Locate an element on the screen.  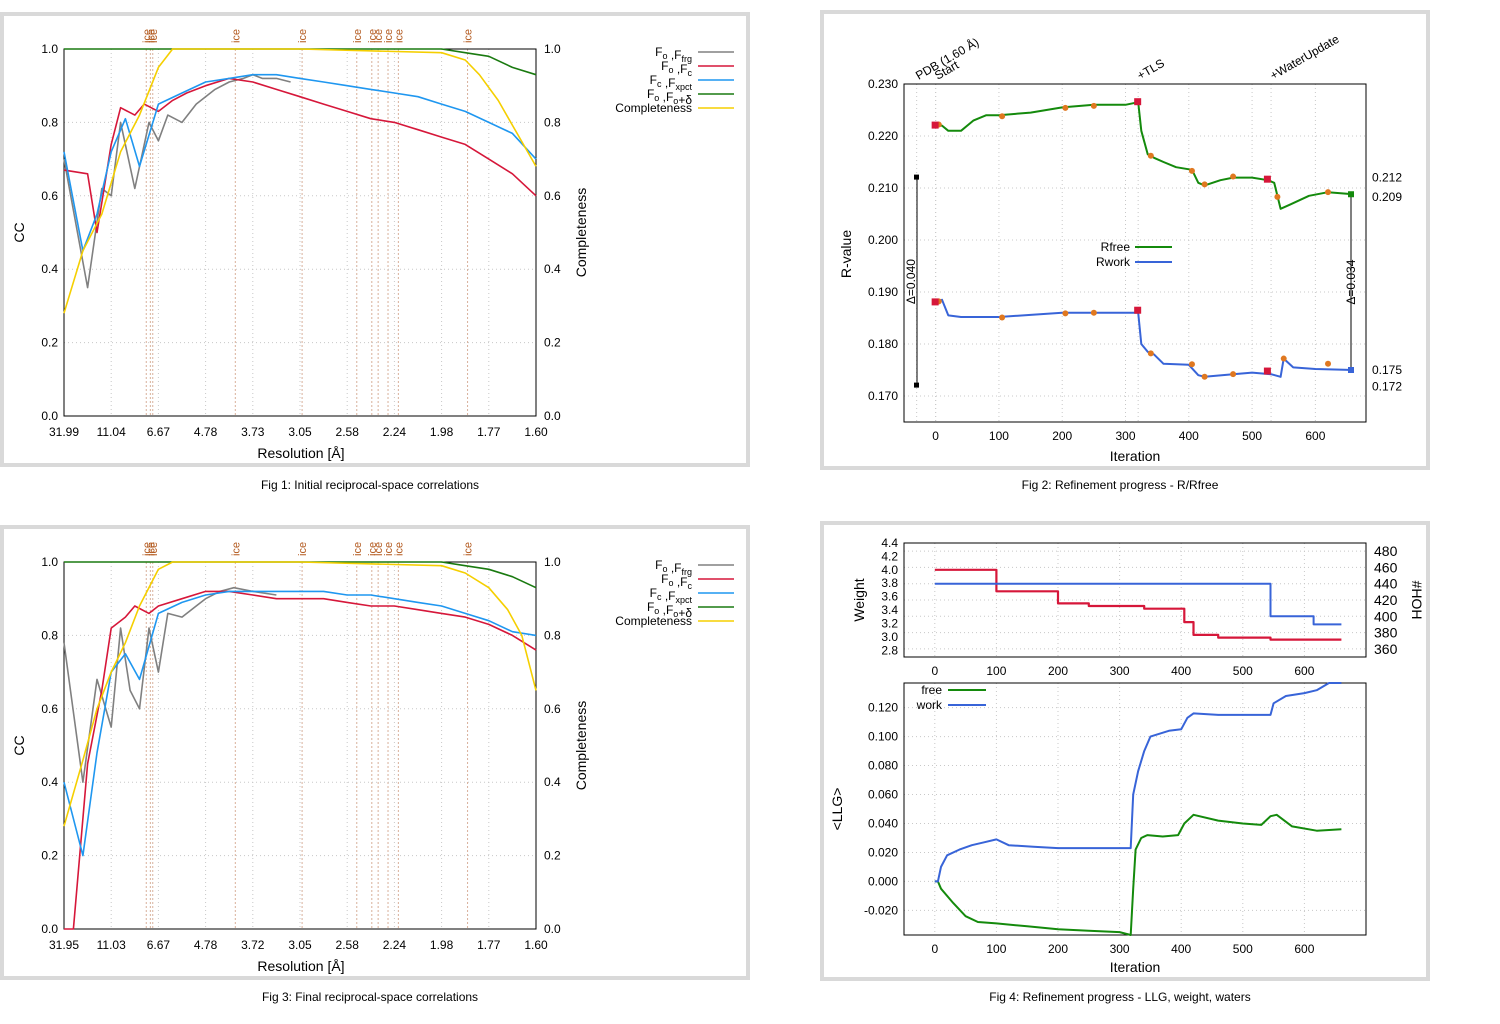
y2-tick-label: 0.6 is located at coordinates (552, 196).